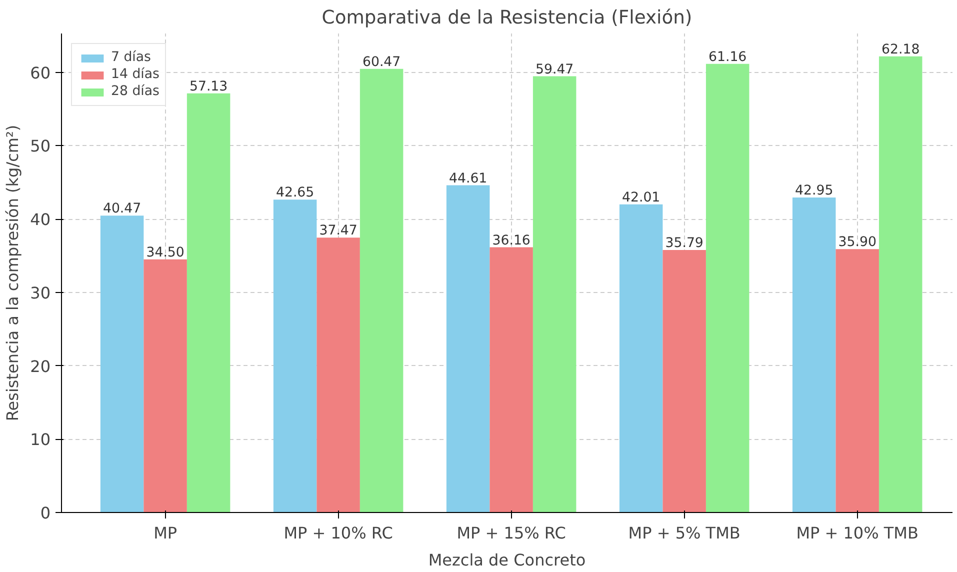 The width and height of the screenshot is (957, 572). I want to click on legend-label: 14 días, so click(135, 74).